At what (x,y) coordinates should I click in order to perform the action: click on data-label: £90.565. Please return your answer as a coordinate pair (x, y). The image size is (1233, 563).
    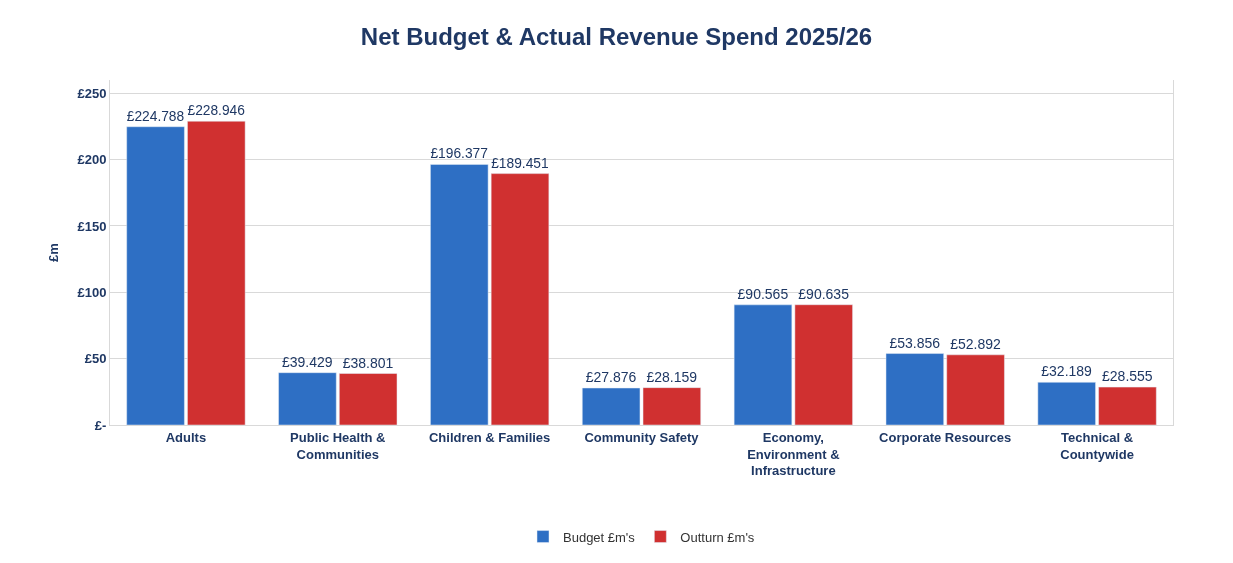
    Looking at the image, I should click on (763, 293).